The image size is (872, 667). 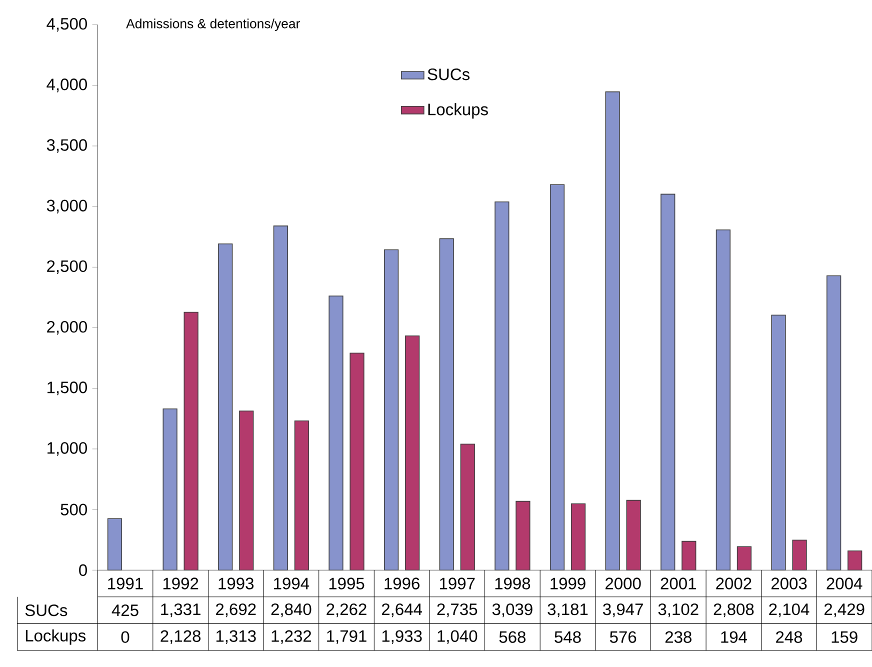 I want to click on data-label: 3,181, so click(x=568, y=610).